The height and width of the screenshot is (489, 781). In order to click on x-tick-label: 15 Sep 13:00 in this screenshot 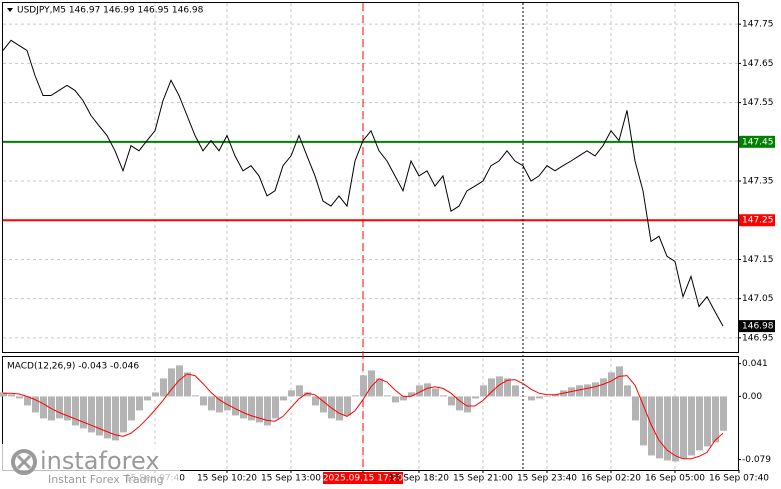, I will do `click(291, 479)`.